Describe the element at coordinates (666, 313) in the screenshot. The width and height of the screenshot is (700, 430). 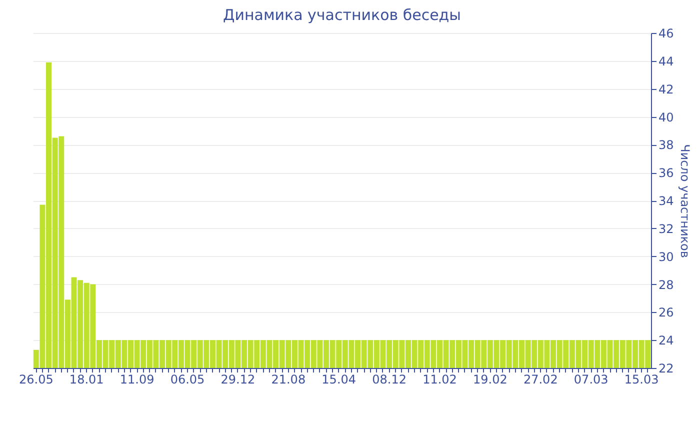
I see `y2-tick-label: 26` at that location.